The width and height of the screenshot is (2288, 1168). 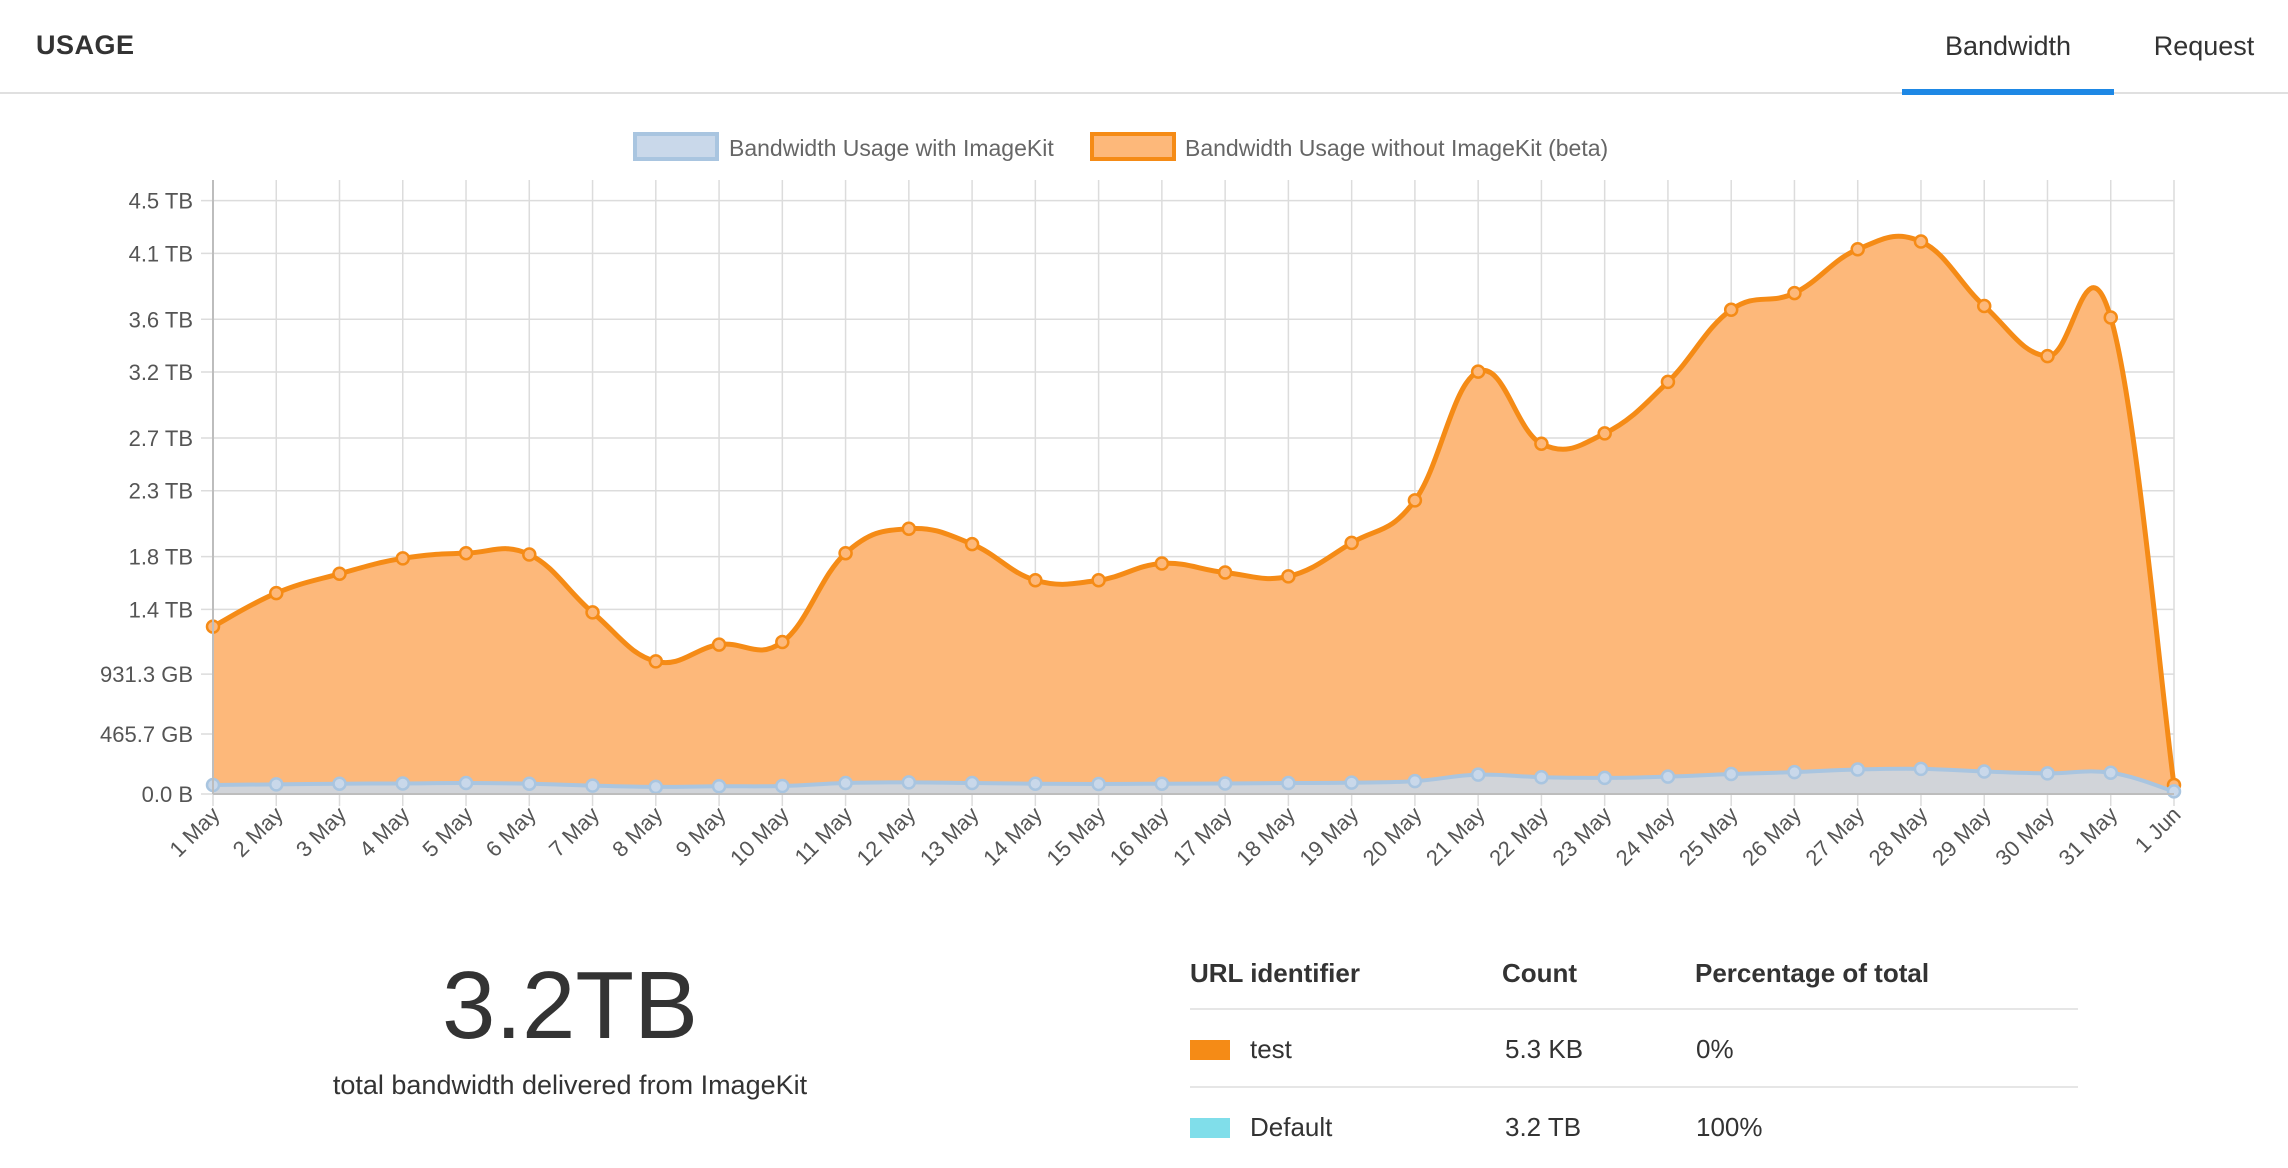 What do you see at coordinates (1715, 1049) in the screenshot?
I see `row-percentage: 0%` at bounding box center [1715, 1049].